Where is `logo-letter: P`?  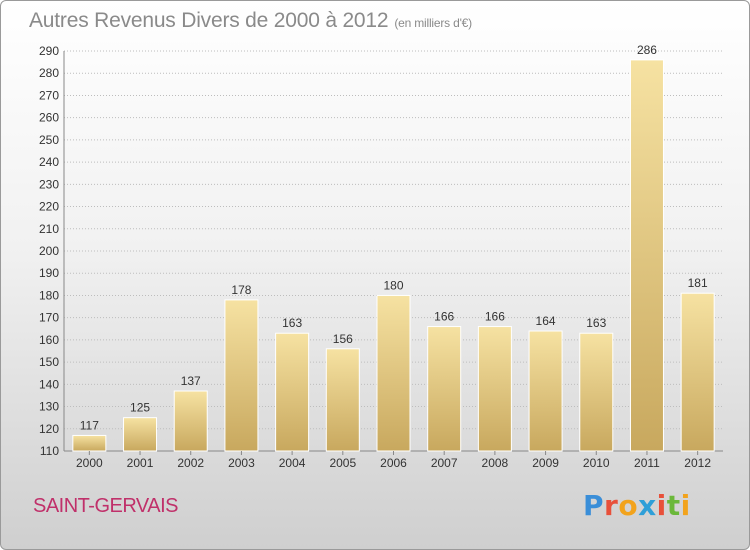
logo-letter: P is located at coordinates (594, 505).